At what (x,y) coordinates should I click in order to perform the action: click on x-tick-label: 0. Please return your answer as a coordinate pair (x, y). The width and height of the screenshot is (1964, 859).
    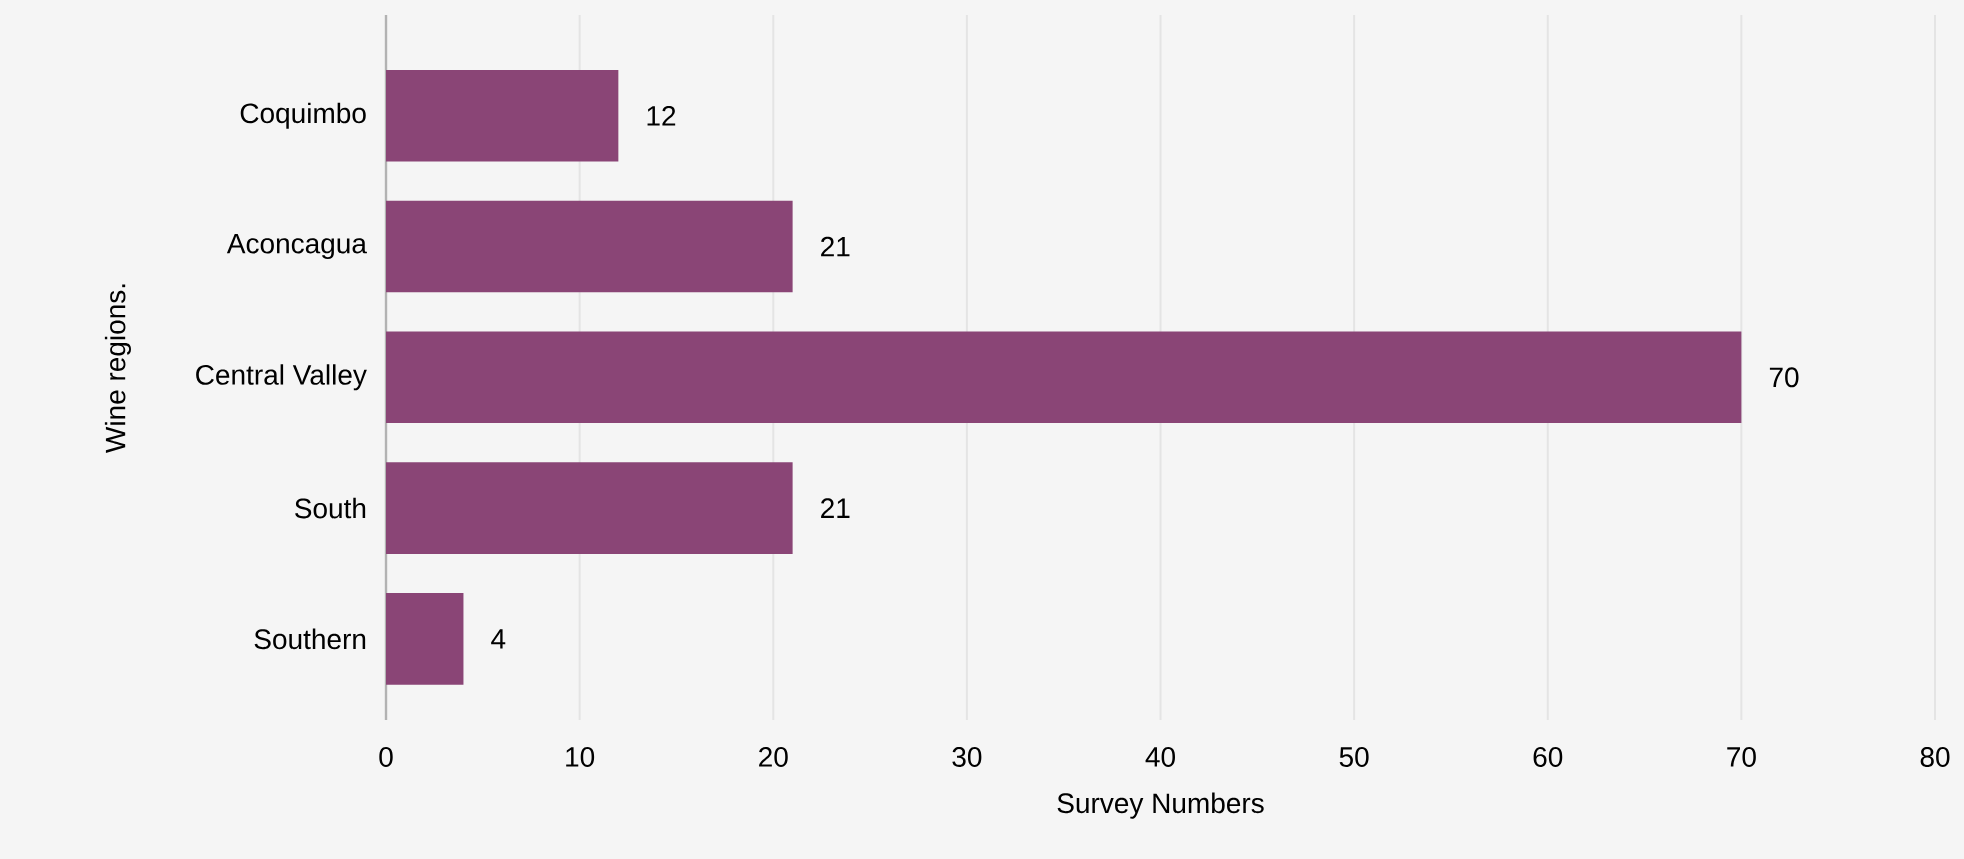
    Looking at the image, I should click on (386, 757).